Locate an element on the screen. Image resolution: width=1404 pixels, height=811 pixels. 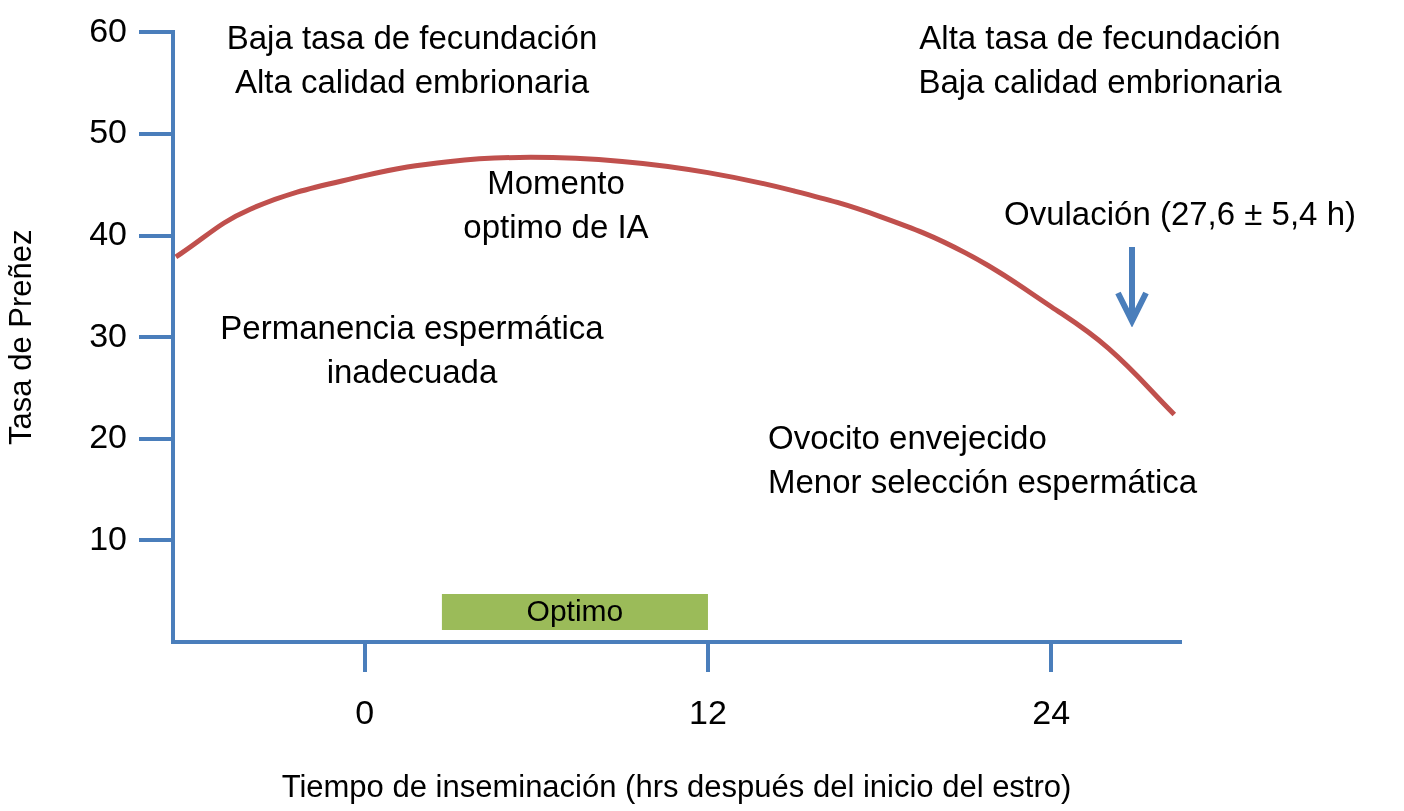
y-tick-label: 30 is located at coordinates (108, 334).